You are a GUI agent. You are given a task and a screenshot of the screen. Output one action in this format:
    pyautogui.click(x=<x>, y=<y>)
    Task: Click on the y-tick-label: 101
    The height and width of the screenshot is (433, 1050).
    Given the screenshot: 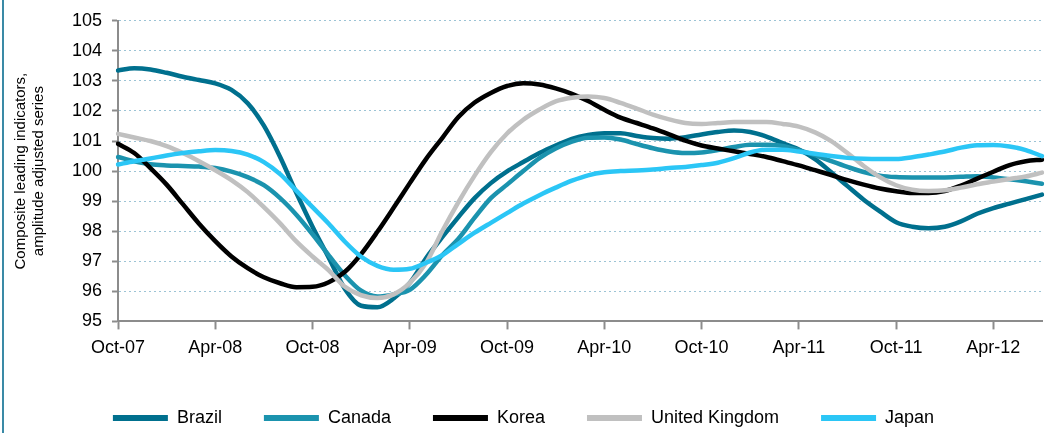 What is the action you would take?
    pyautogui.click(x=86, y=140)
    